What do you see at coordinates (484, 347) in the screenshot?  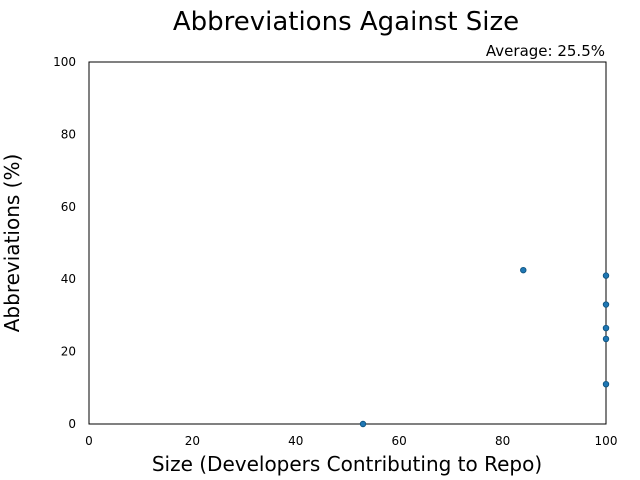 I see `data-points` at bounding box center [484, 347].